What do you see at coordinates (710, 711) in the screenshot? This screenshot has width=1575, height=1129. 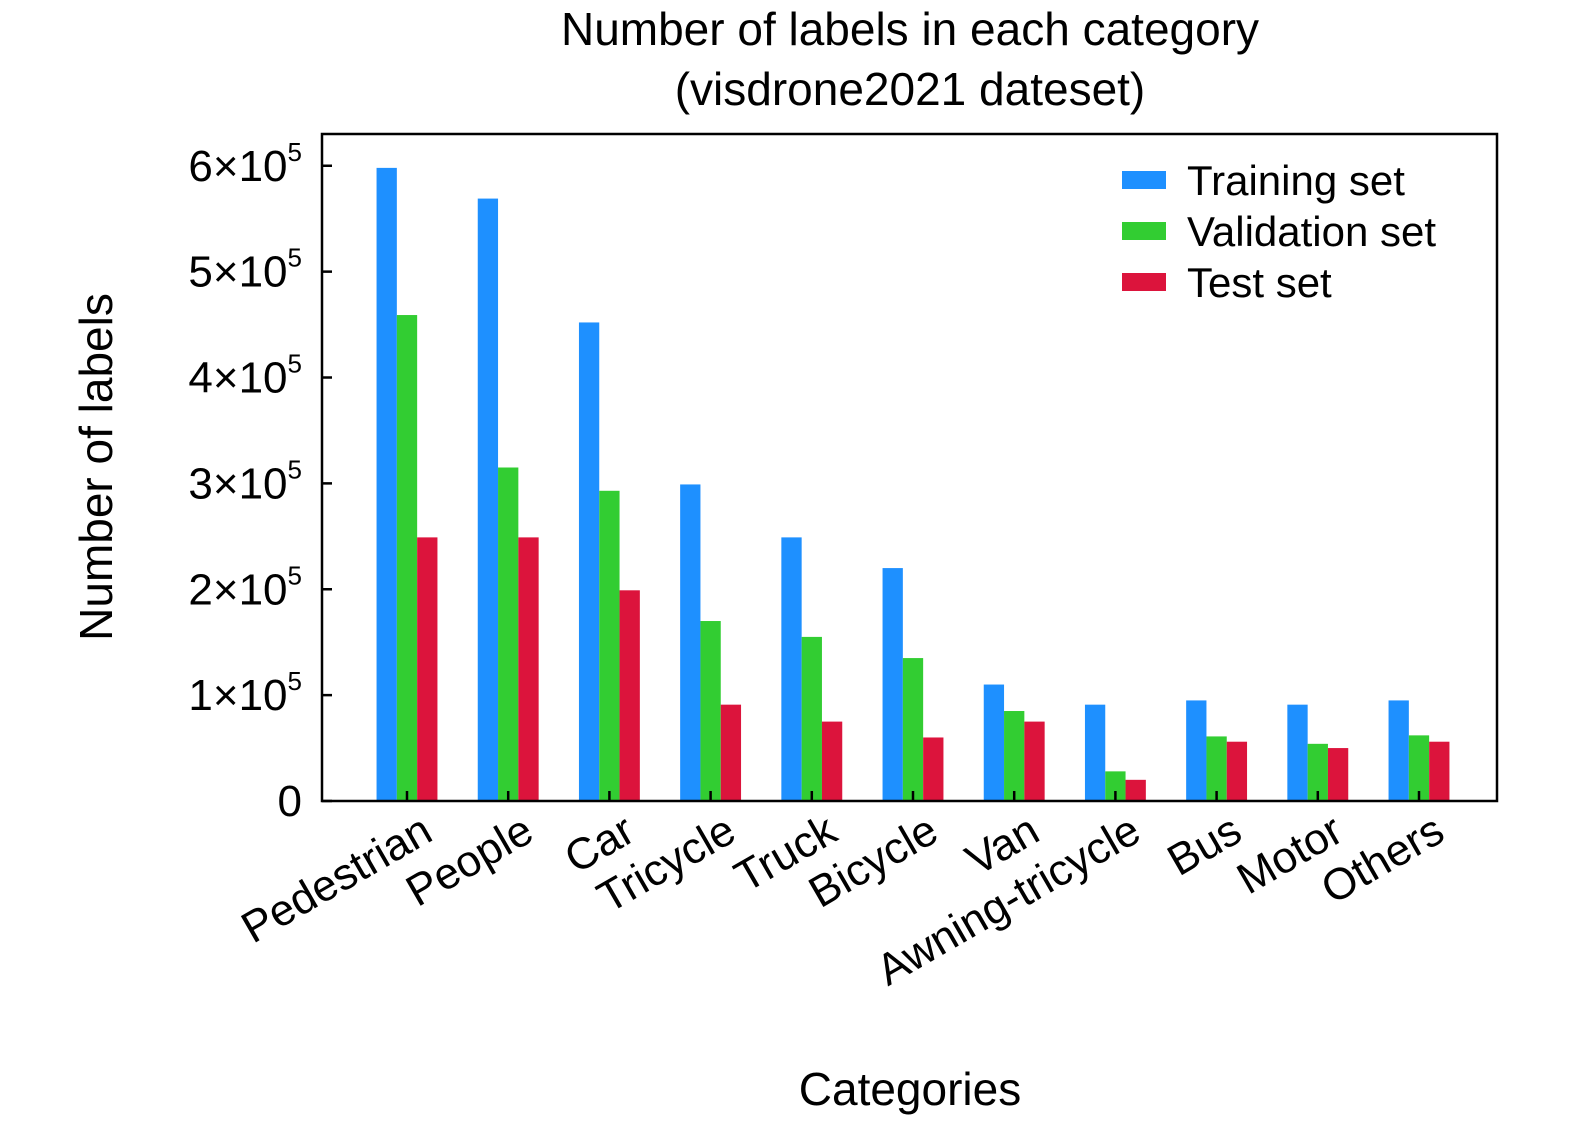 I see `bar-tricycle-validation-set` at bounding box center [710, 711].